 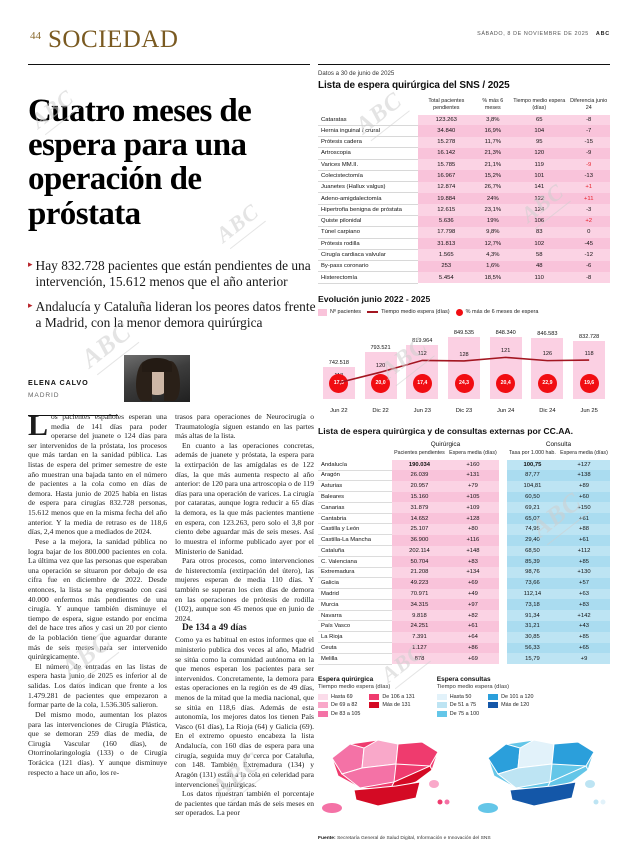 I want to click on cell-q-patients: 9.818, so click(x=419, y=615).